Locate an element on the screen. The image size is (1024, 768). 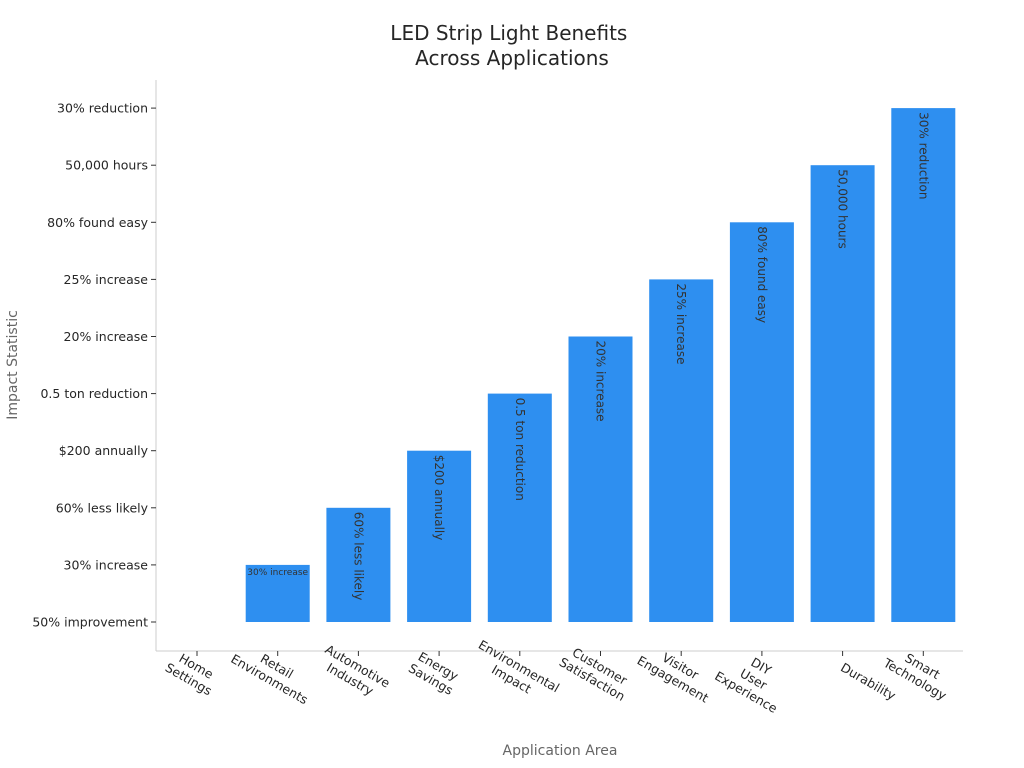
y-tick-label: 80% found easy is located at coordinates (97, 222).